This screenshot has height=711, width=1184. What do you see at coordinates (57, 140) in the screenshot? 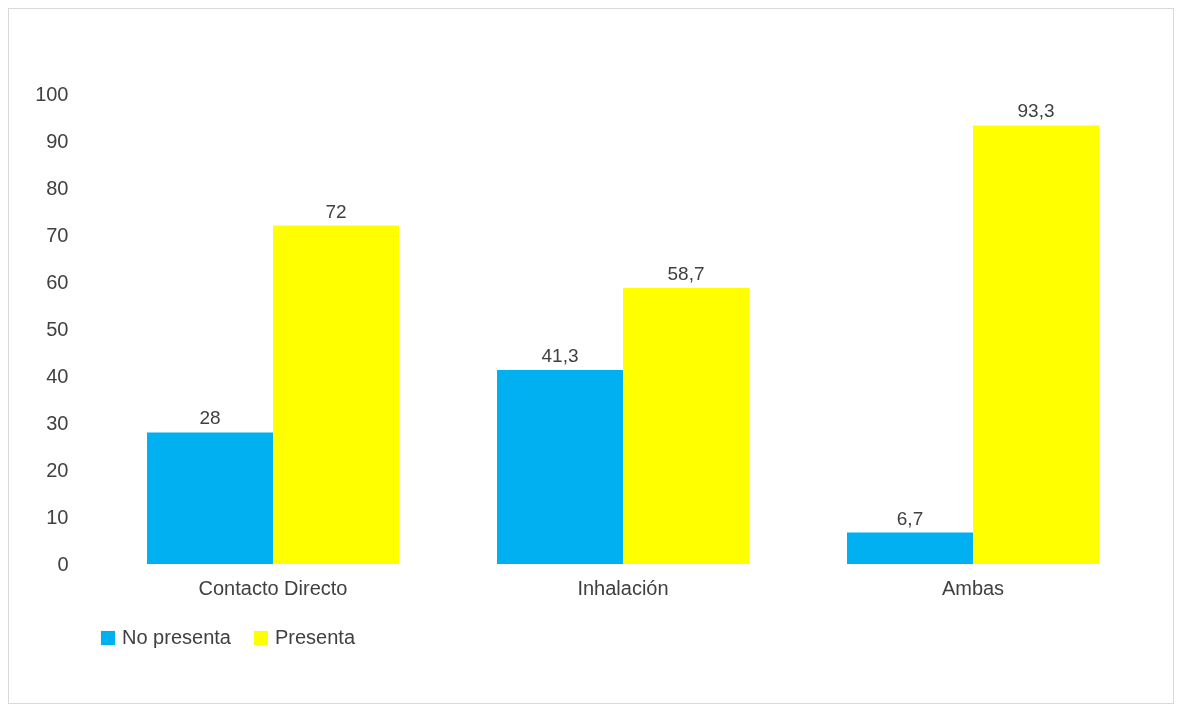
I see `y-tick-label: 90` at bounding box center [57, 140].